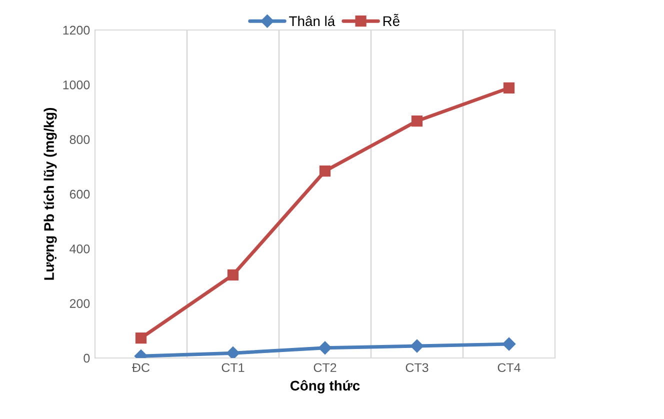 The height and width of the screenshot is (419, 664). What do you see at coordinates (50, 194) in the screenshot?
I see `y-axis-title: Lượng Pb tích lũy (mg/kg)` at bounding box center [50, 194].